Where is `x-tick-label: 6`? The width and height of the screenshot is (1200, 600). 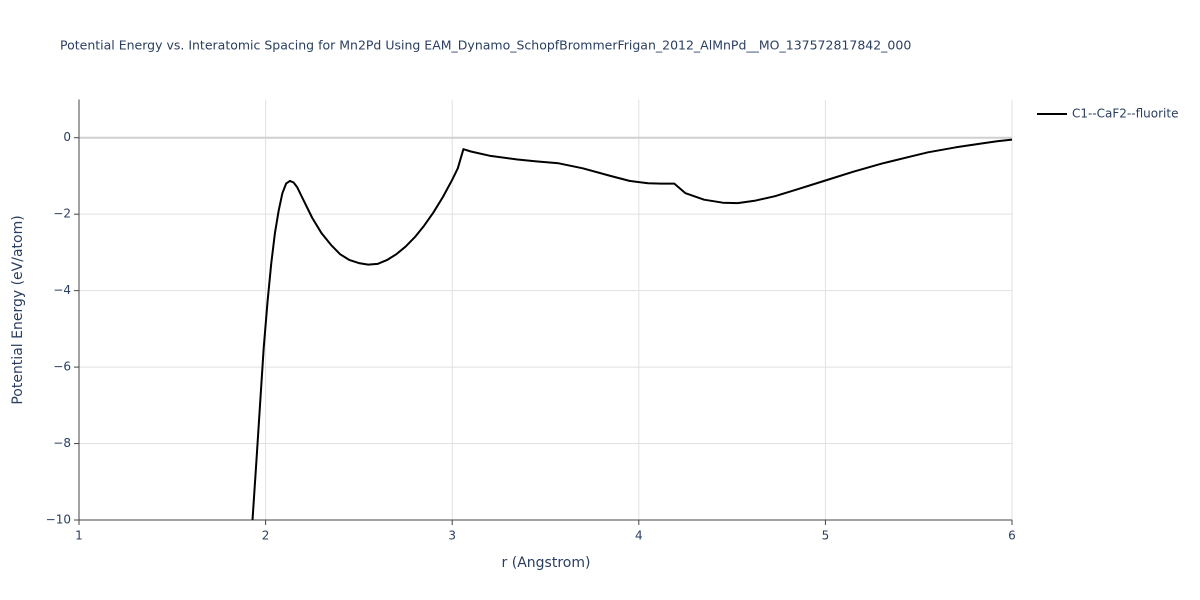
x-tick-label: 6 is located at coordinates (1012, 536).